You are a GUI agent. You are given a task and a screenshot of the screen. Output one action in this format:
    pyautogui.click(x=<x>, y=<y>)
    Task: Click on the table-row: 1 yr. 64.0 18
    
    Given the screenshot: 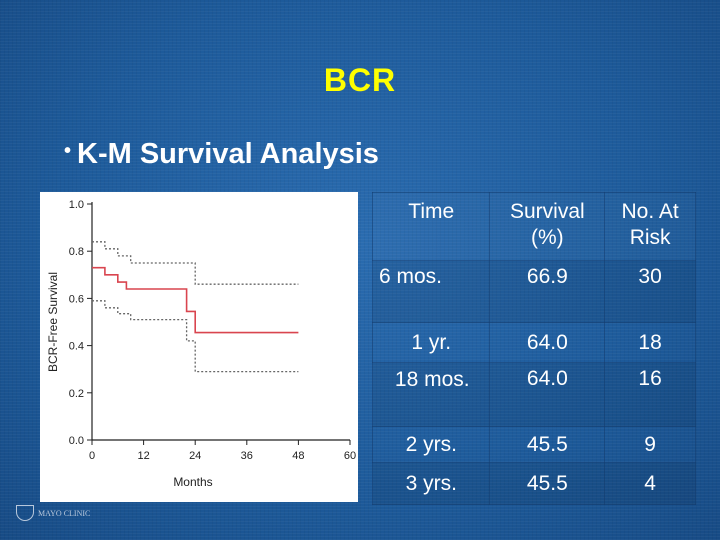 What is the action you would take?
    pyautogui.click(x=533, y=342)
    